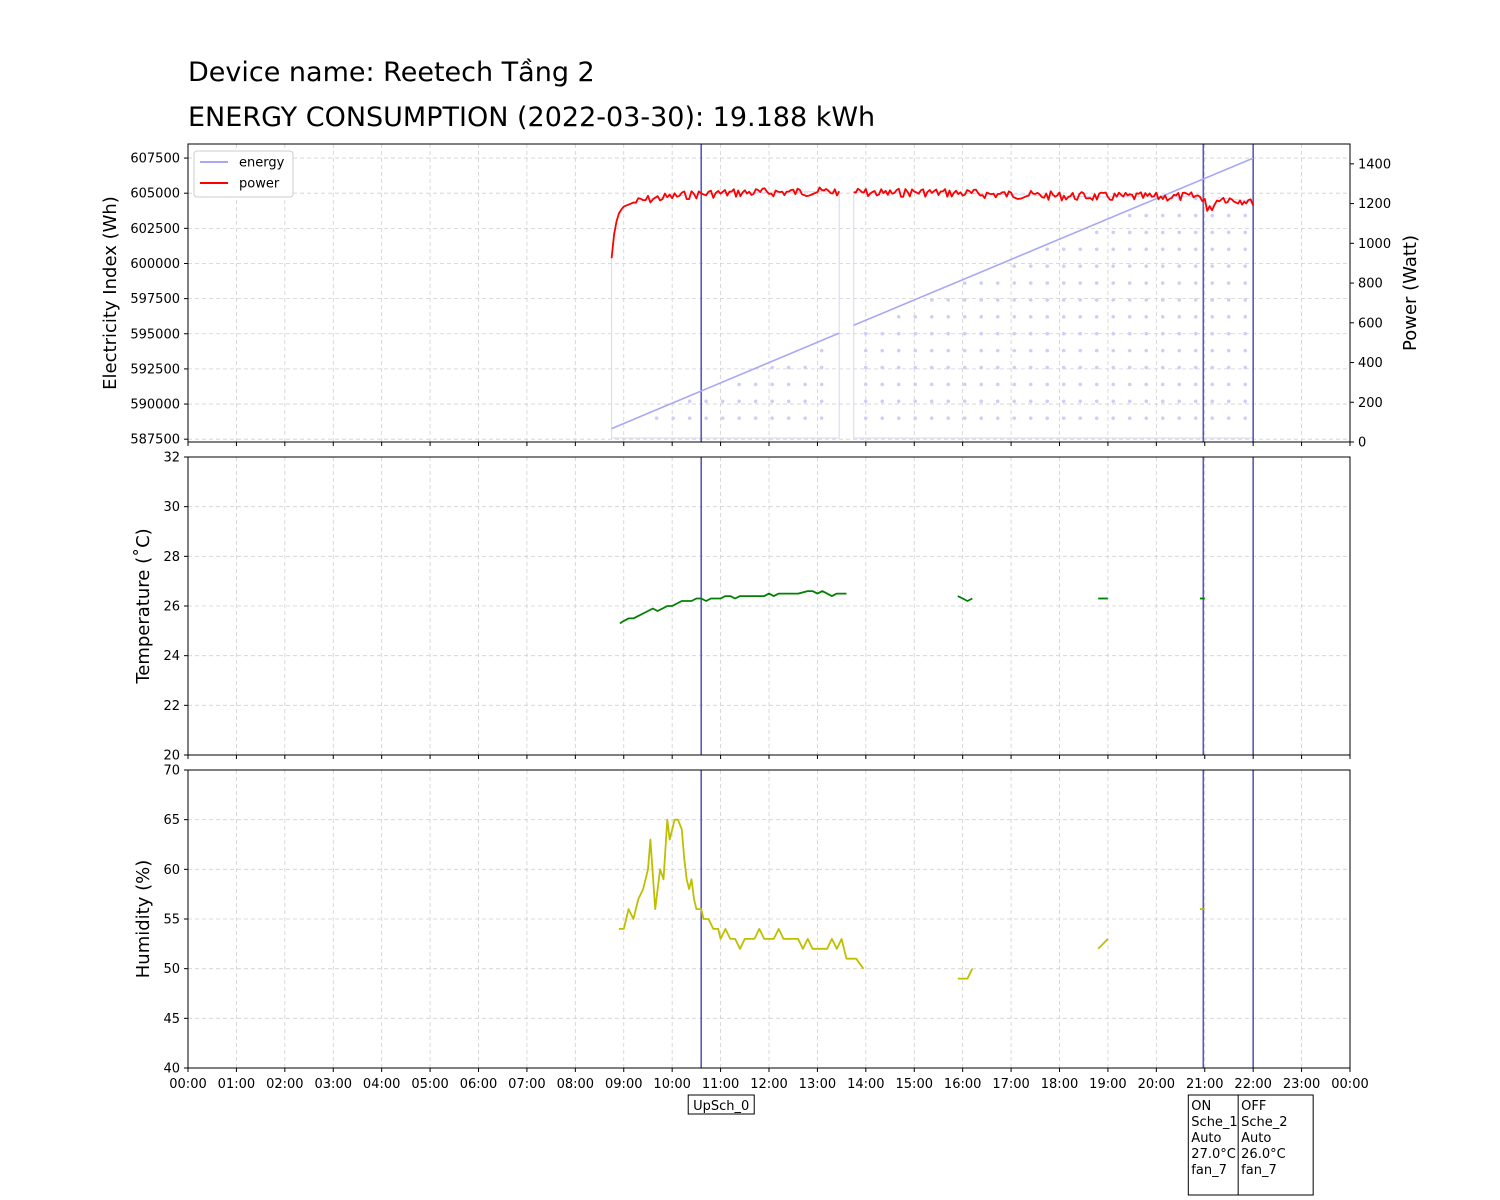 The image size is (1500, 1200). Describe the element at coordinates (965, 598) in the screenshot. I see `series-line-temperature` at that location.